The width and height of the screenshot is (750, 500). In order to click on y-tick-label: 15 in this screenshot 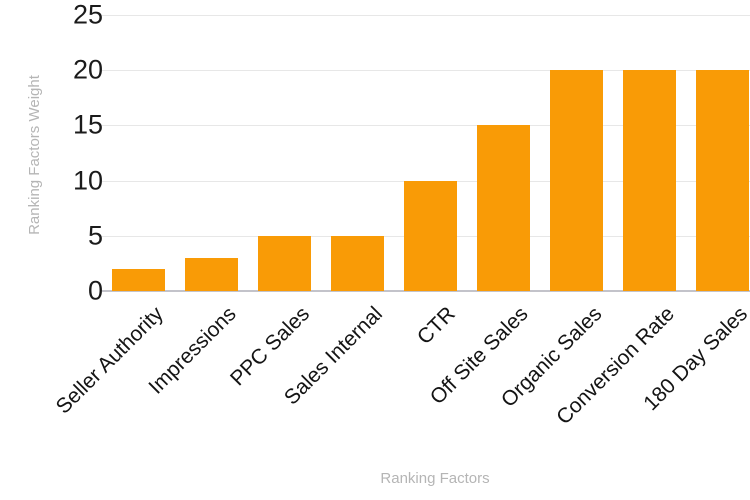, I will do `click(87, 124)`.